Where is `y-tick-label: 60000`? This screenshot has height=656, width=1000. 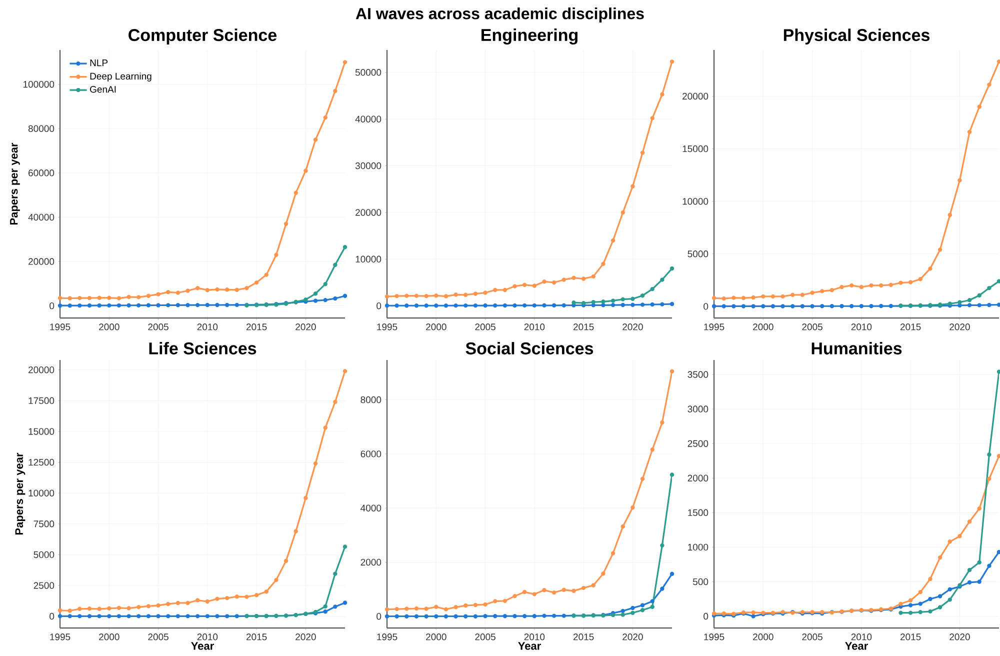 y-tick-label: 60000 is located at coordinates (41, 173).